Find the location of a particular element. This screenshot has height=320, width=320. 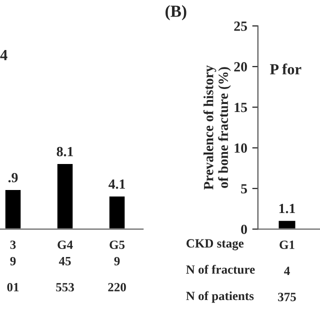

x-tick-label: G4 is located at coordinates (65, 245).